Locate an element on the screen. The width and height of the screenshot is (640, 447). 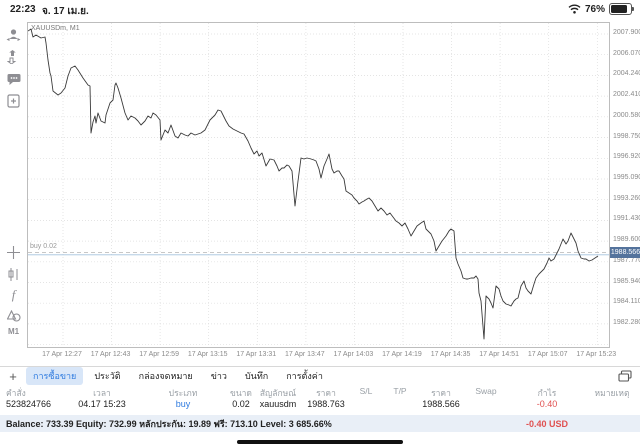
column-header: คำสั่ง is located at coordinates (16, 393).